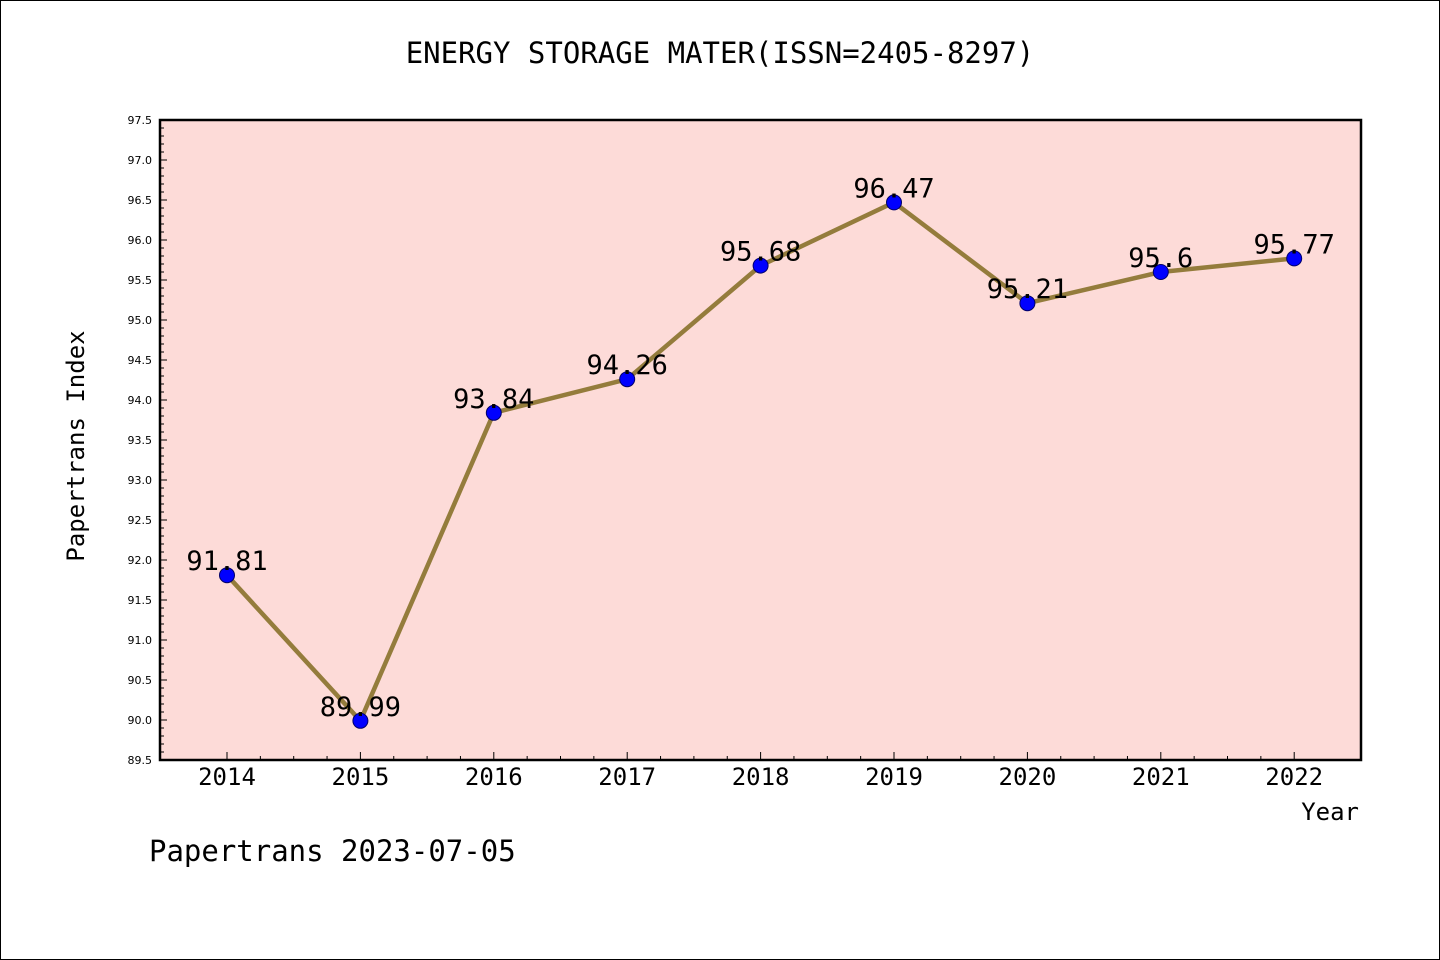 The width and height of the screenshot is (1440, 960). I want to click on data-point-2021, so click(1160, 272).